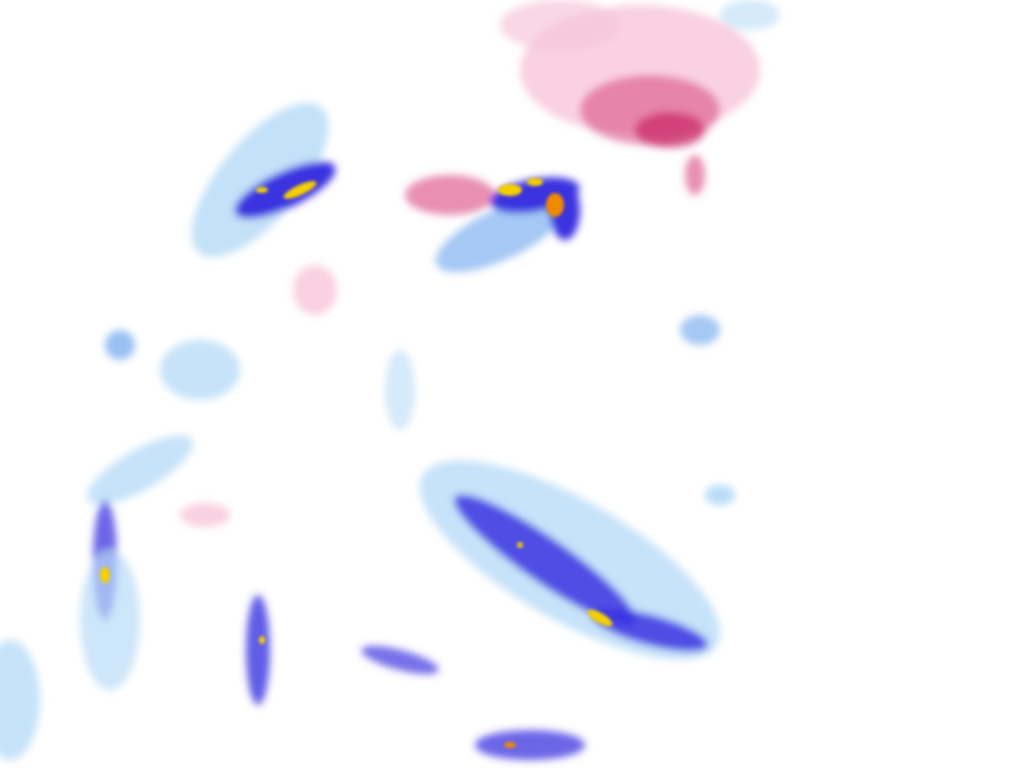 The image size is (1024, 768). I want to click on snow-area-north, so click(640, 97).